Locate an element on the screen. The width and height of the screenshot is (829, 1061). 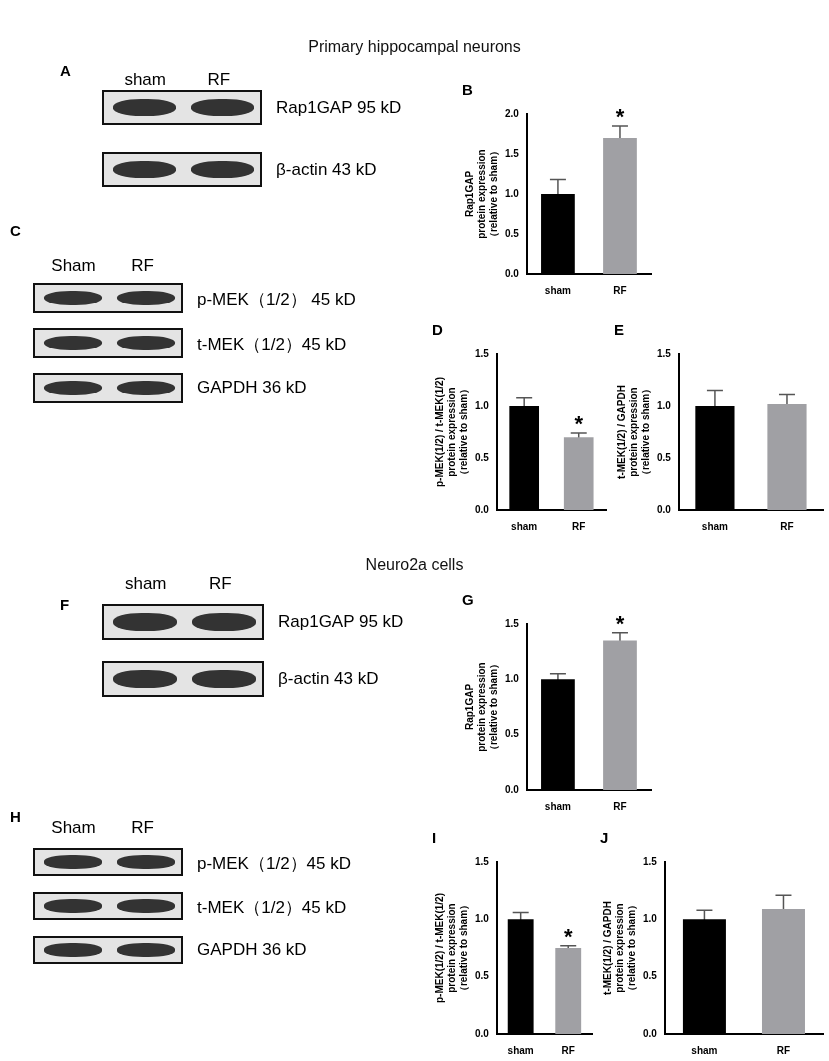
text: p-MEK（1/2） 45 kD is located at coordinates (276, 300).